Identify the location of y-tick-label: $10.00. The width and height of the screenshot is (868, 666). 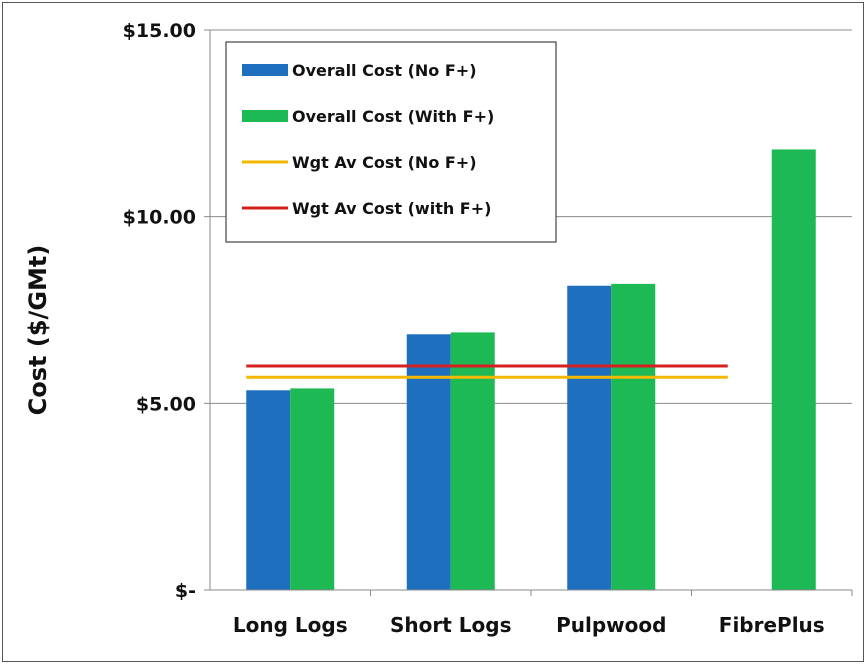
(159, 218).